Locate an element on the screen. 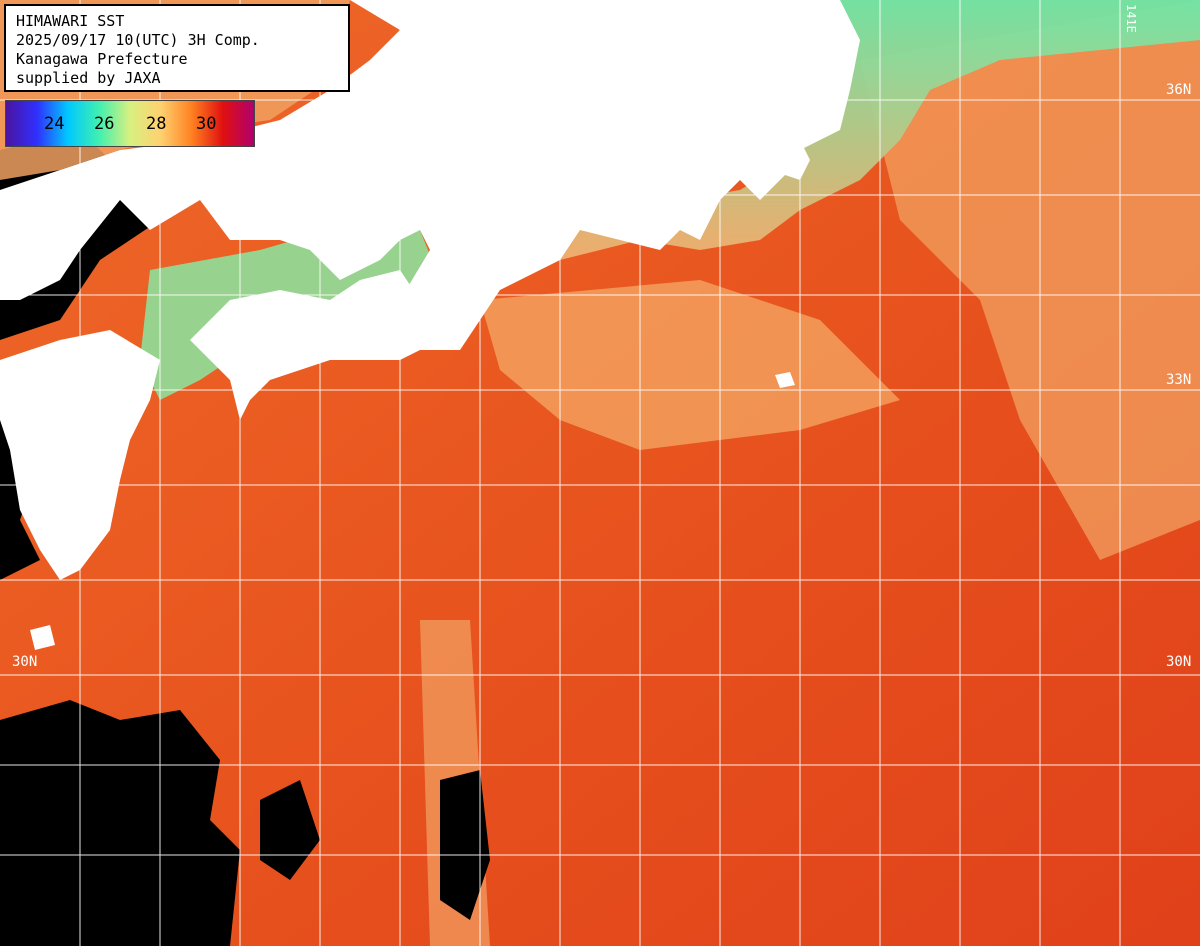  cool-water-plume is located at coordinates (690, 365).